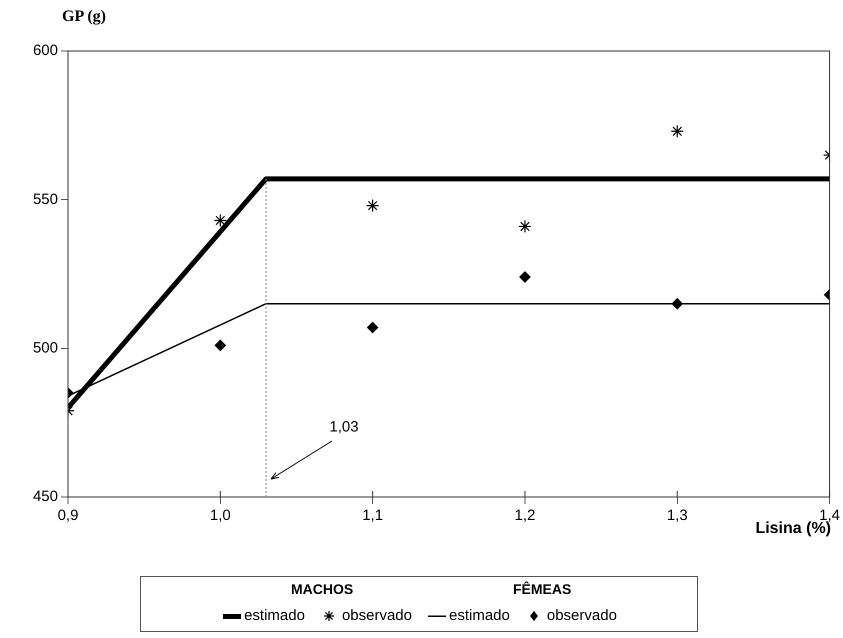  Describe the element at coordinates (45, 51) in the screenshot. I see `y-tick-label: 600` at that location.